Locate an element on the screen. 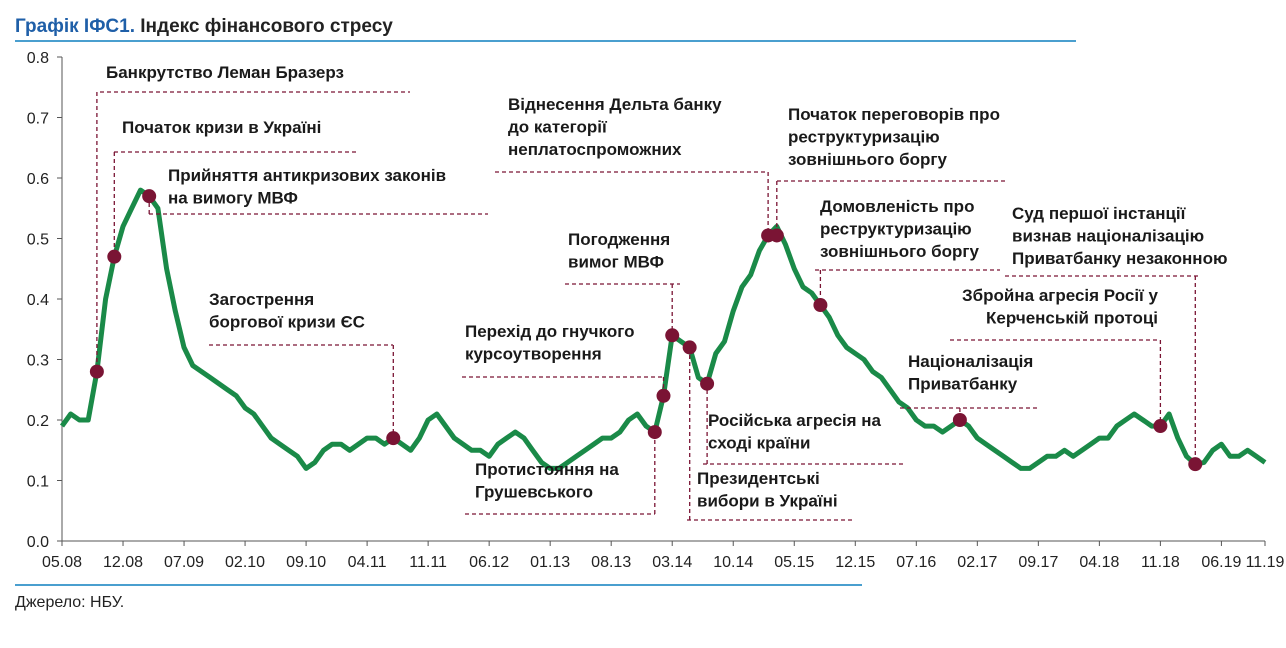 The image size is (1286, 648). annotation: вимог МВФ is located at coordinates (616, 262).